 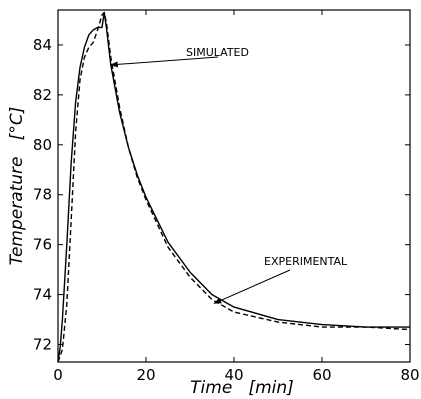 I want to click on y-tick-label: 76, so click(x=42, y=245).